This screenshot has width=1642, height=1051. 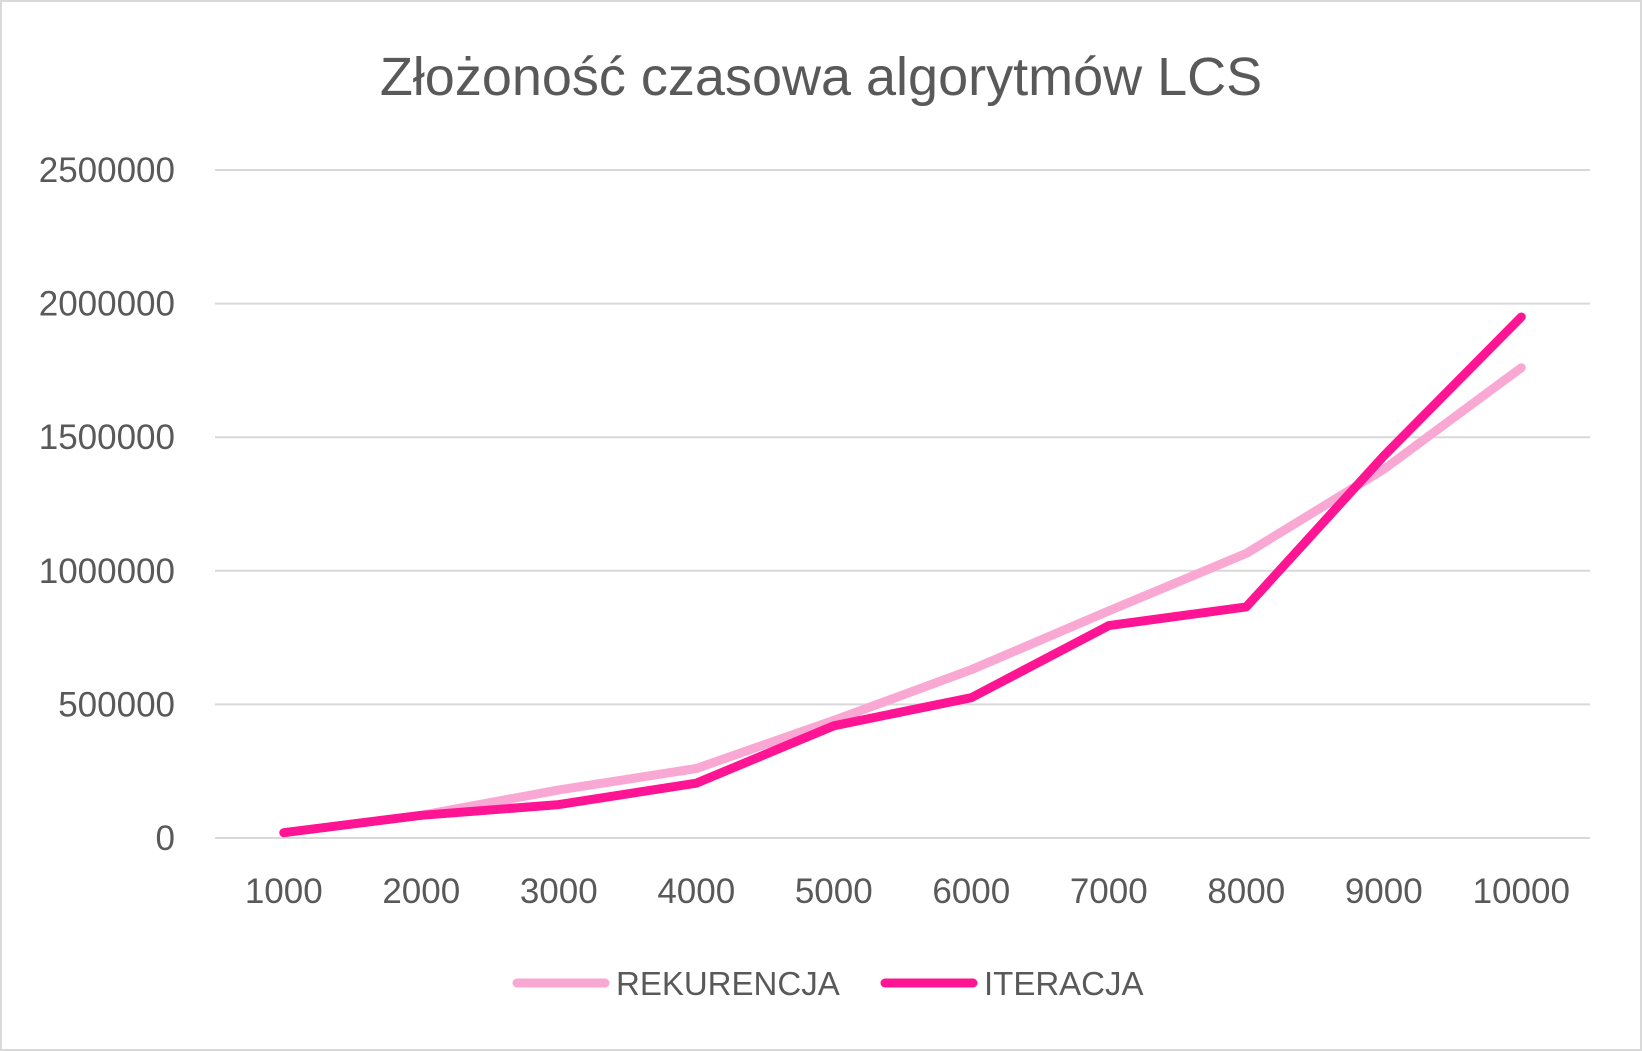 What do you see at coordinates (107, 170) in the screenshot?
I see `y-tick-label: 2500000` at bounding box center [107, 170].